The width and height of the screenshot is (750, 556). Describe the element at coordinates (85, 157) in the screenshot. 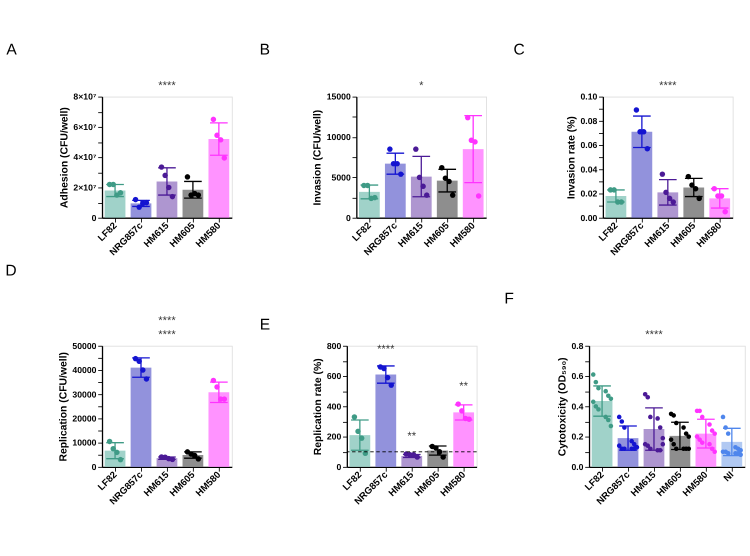

I see `y-tick-label: 4×10⁷` at that location.